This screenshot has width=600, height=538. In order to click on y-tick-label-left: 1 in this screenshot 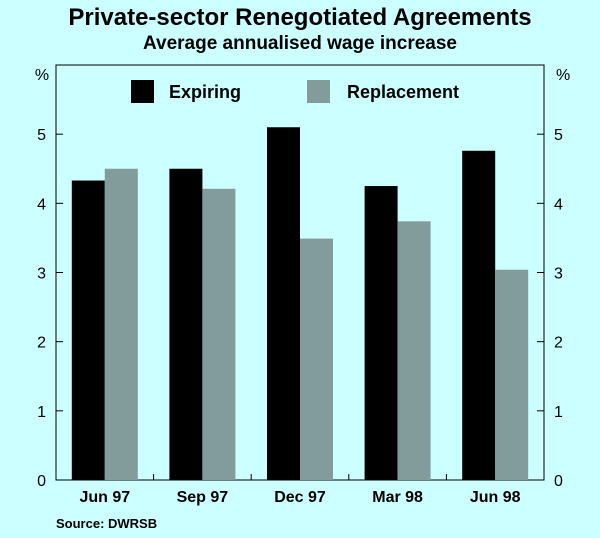, I will do `click(41, 412)`.